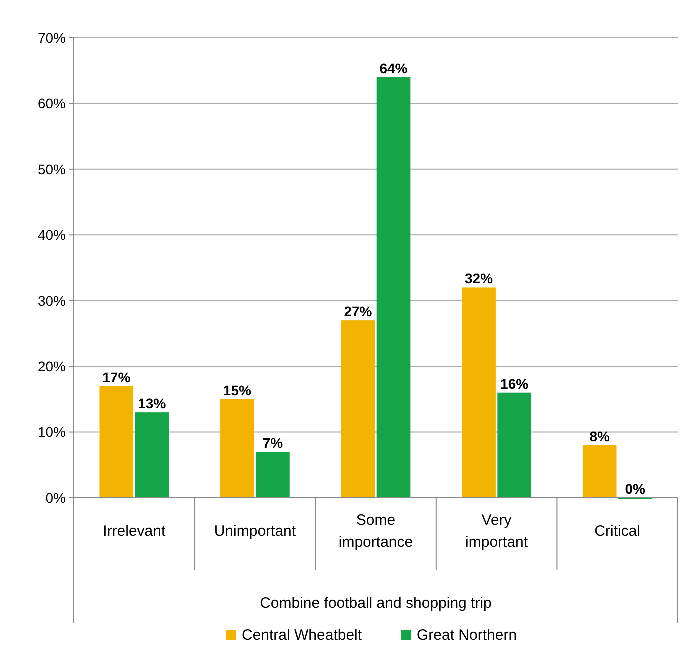  Describe the element at coordinates (56, 498) in the screenshot. I see `y-tick-label: 0%` at that location.